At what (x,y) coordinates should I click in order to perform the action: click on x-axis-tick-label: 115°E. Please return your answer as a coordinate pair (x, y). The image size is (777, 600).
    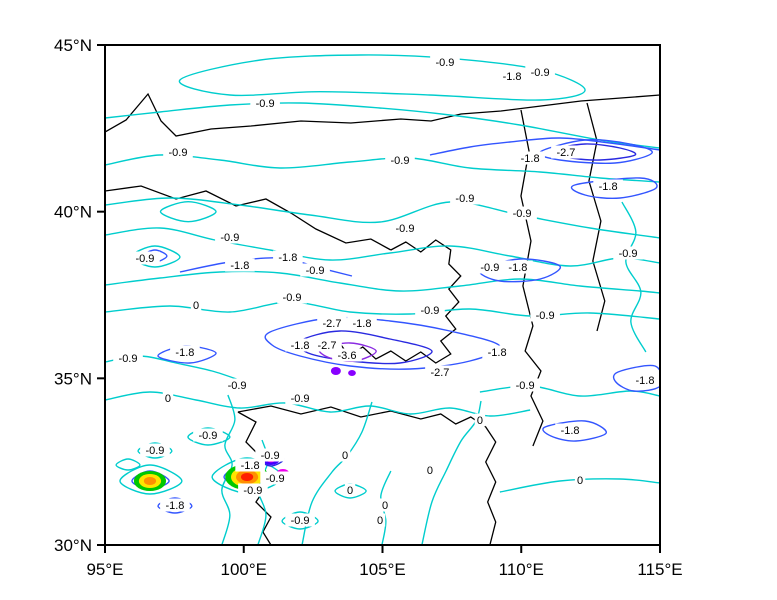
    Looking at the image, I should click on (659, 569).